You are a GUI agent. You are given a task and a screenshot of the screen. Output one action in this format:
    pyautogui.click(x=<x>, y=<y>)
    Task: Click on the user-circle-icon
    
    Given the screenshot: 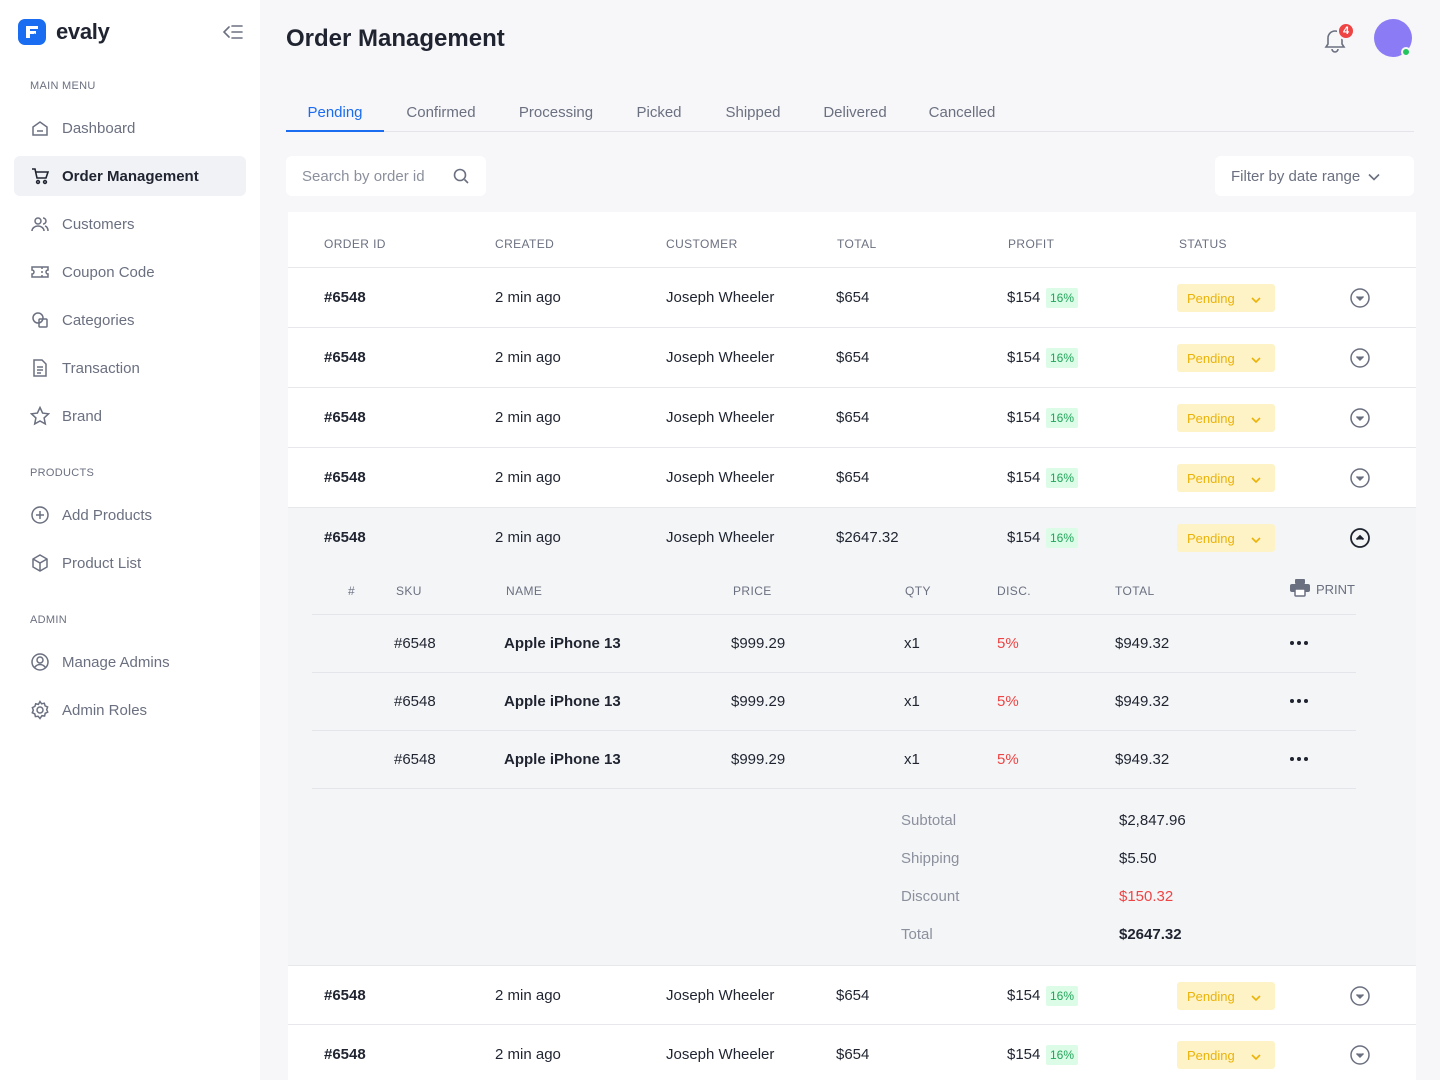 What is the action you would take?
    pyautogui.click(x=40, y=662)
    